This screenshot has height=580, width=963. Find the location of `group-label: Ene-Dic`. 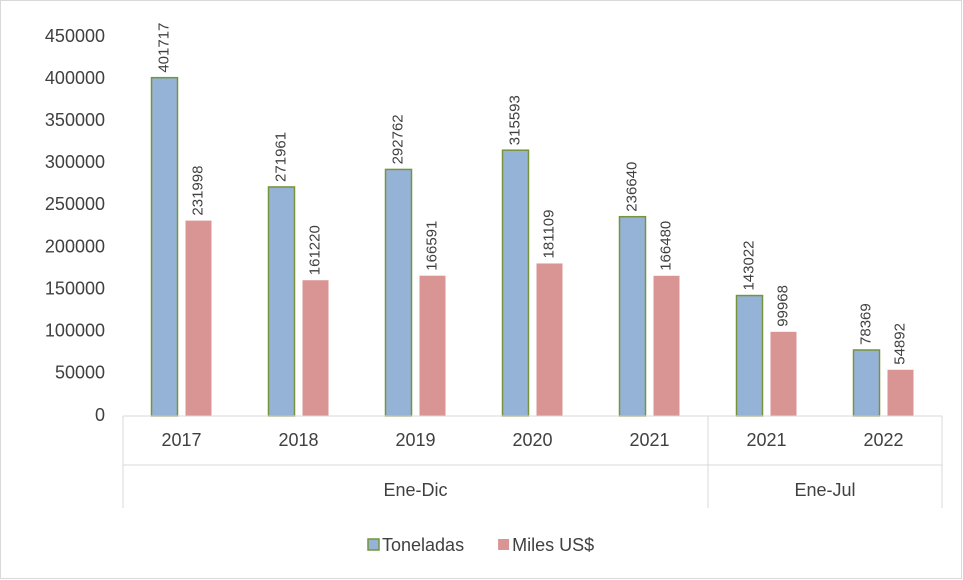

group-label: Ene-Dic is located at coordinates (415, 490).